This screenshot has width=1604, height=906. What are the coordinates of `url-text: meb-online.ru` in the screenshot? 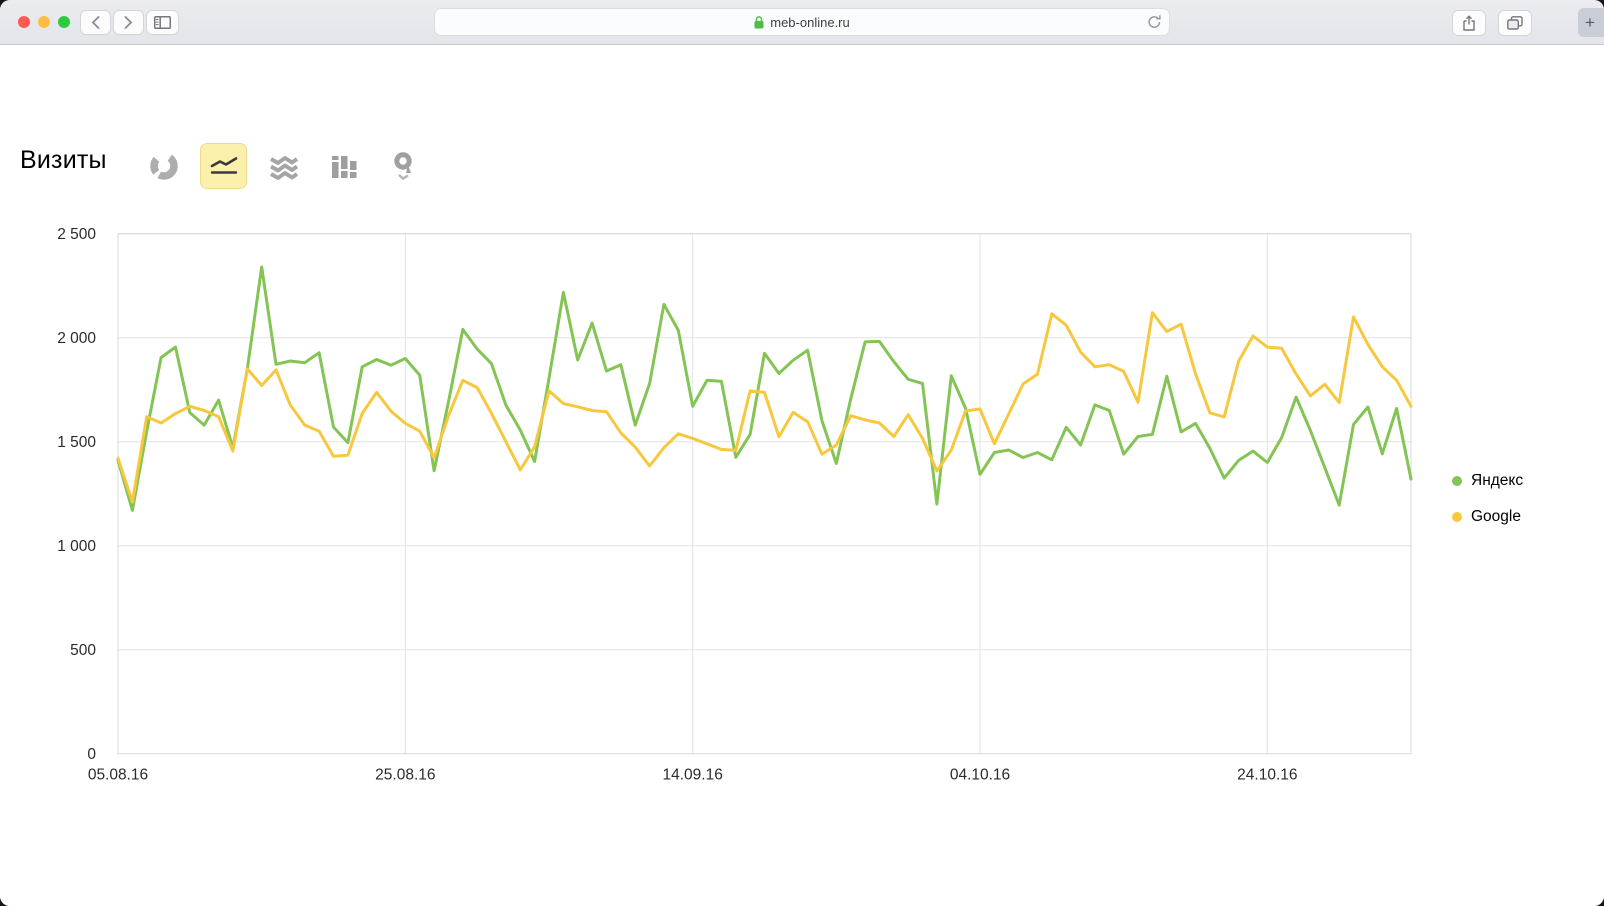 It's located at (810, 22).